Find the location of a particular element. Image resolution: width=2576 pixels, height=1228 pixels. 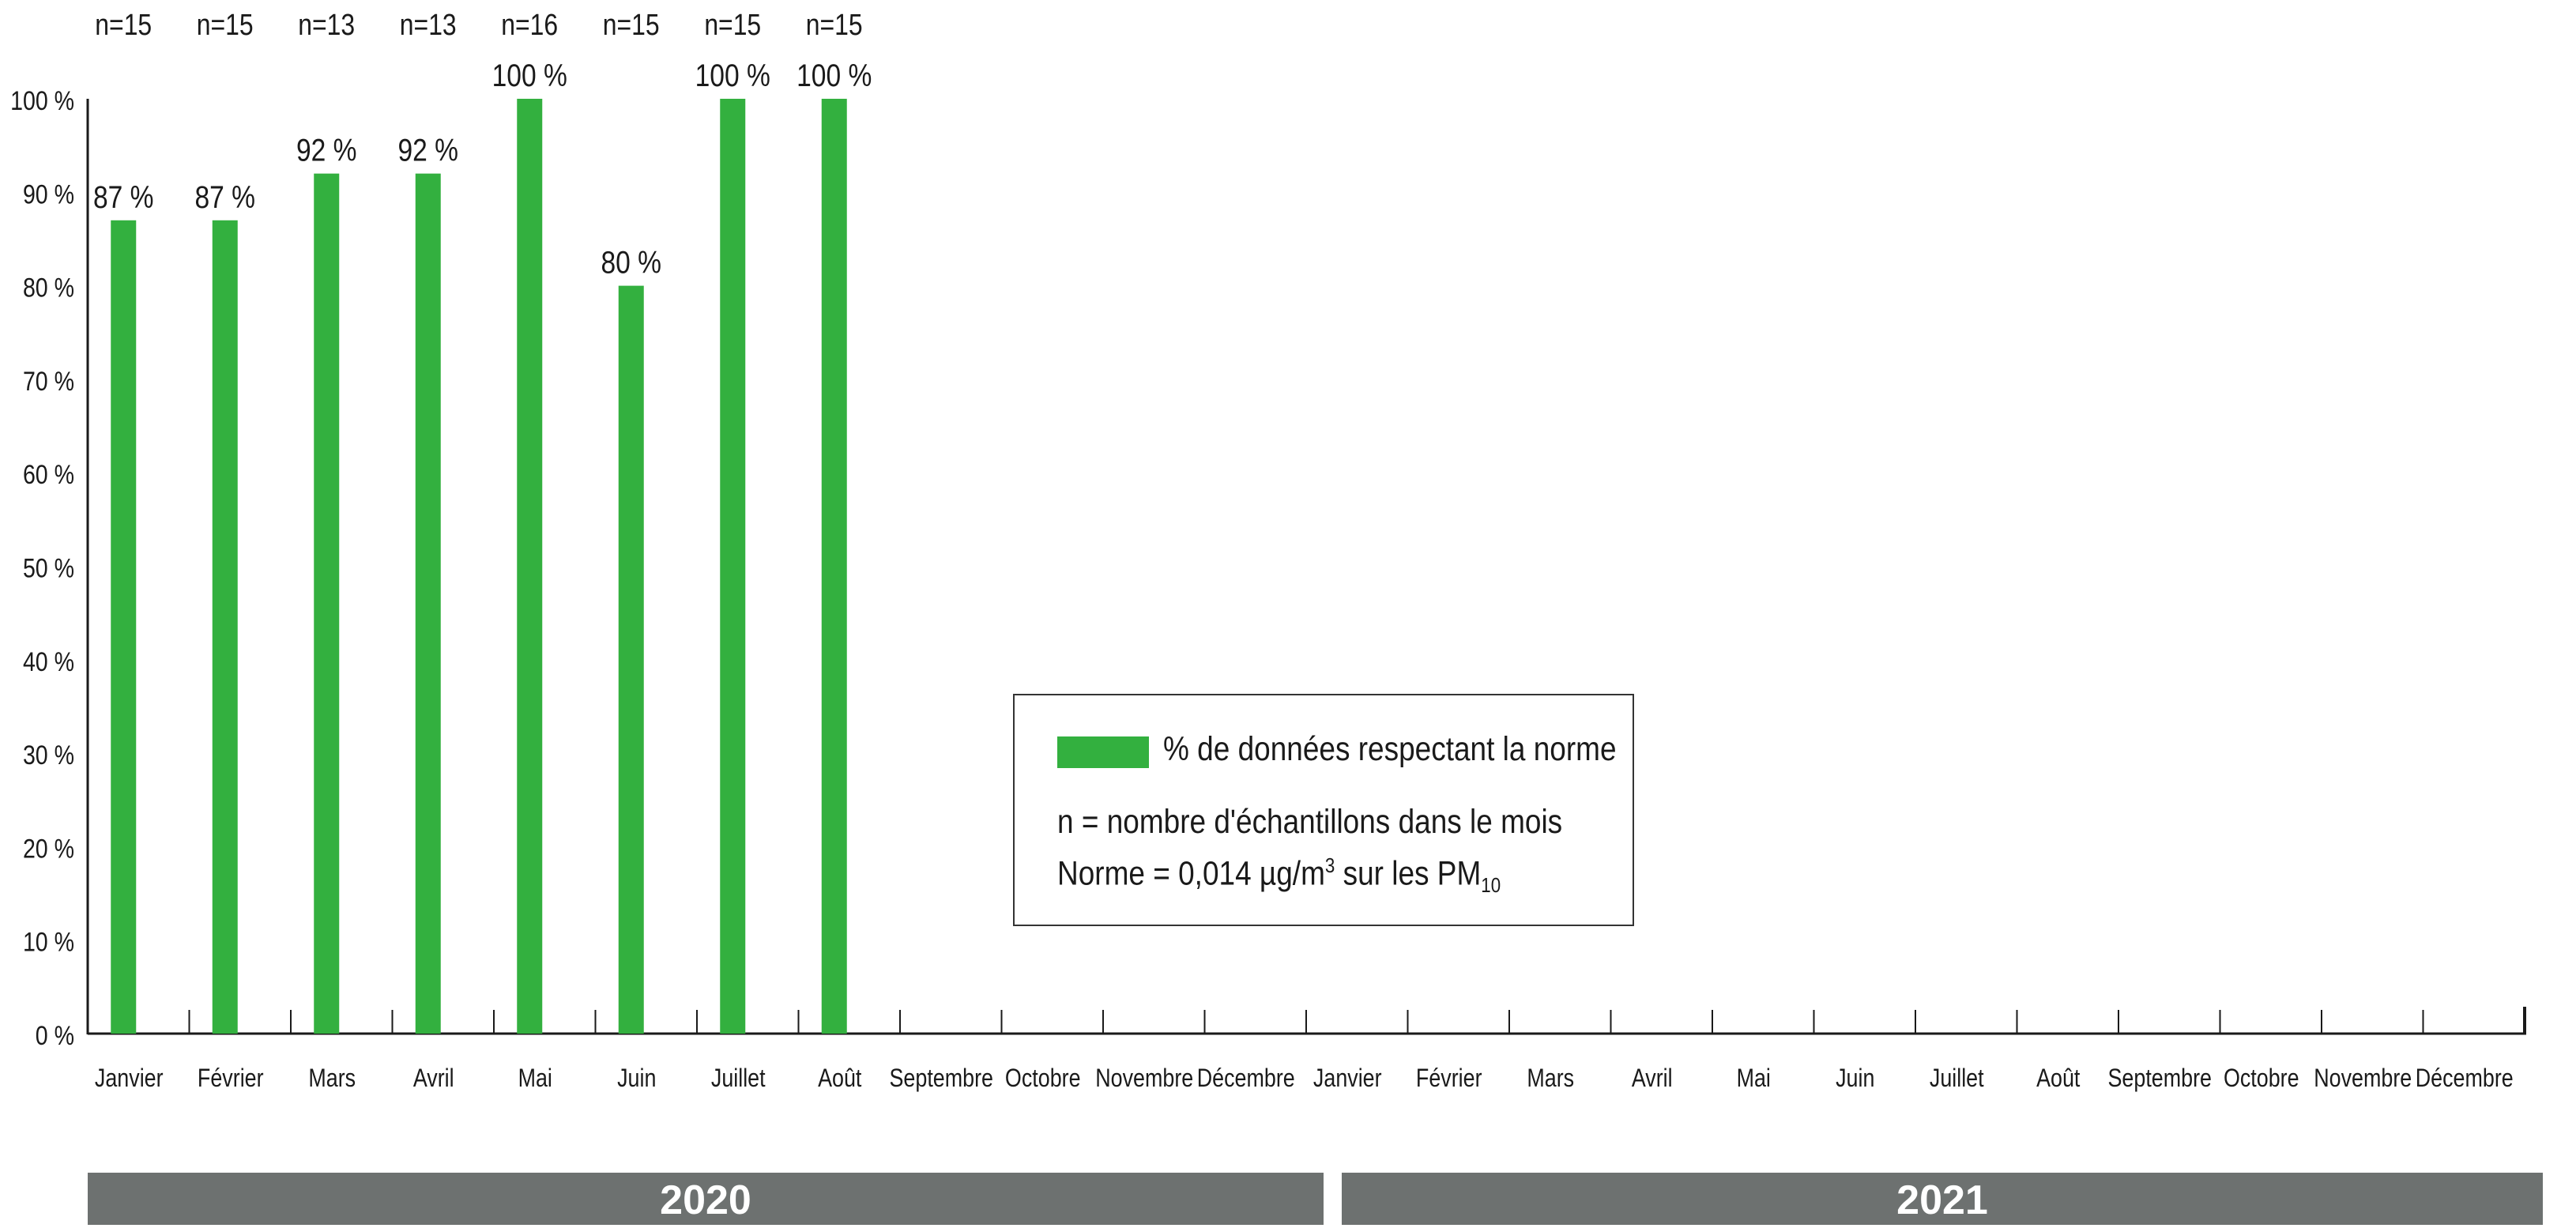

x-label-6: Juin is located at coordinates (636, 1078).